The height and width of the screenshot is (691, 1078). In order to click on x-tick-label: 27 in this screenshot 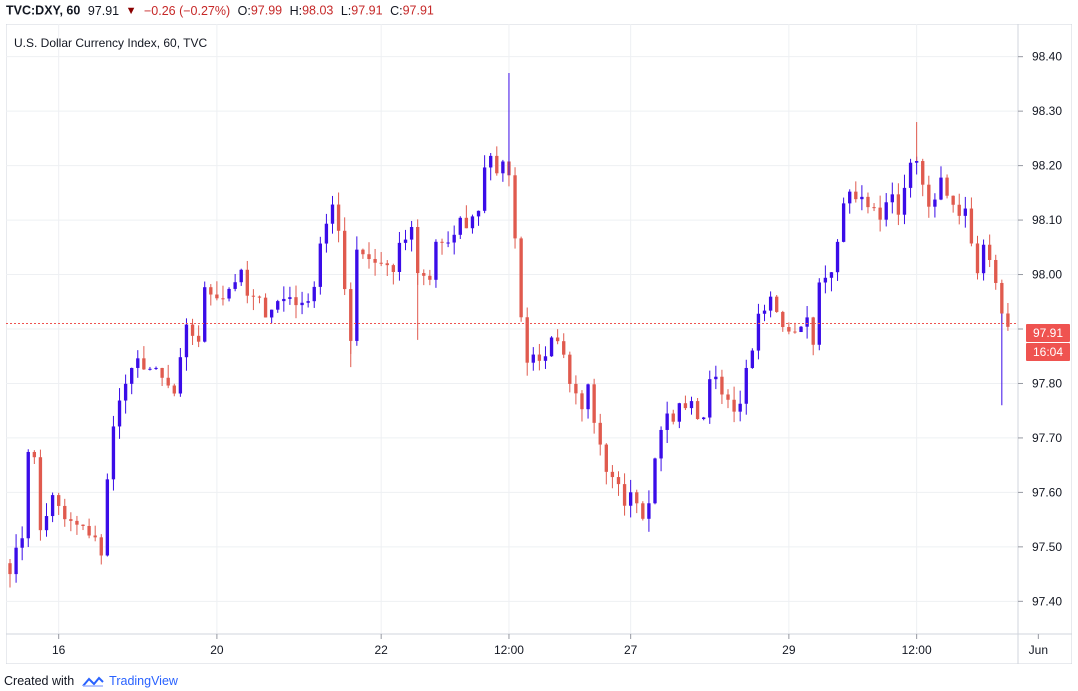, I will do `click(631, 650)`.